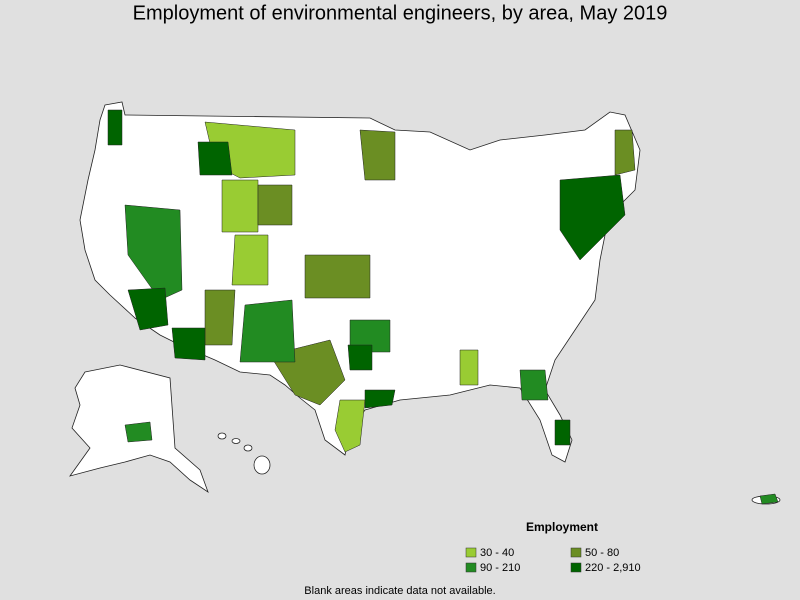 Image resolution: width=800 pixels, height=600 pixels. What do you see at coordinates (500, 568) in the screenshot?
I see `legend-label: 90 - 210` at bounding box center [500, 568].